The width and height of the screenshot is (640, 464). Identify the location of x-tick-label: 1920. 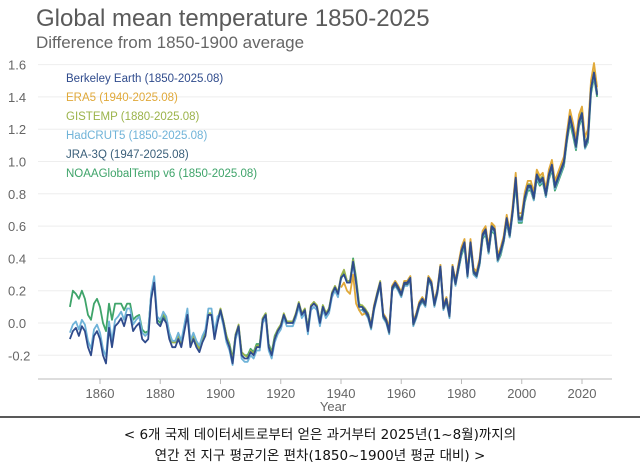
(280, 393).